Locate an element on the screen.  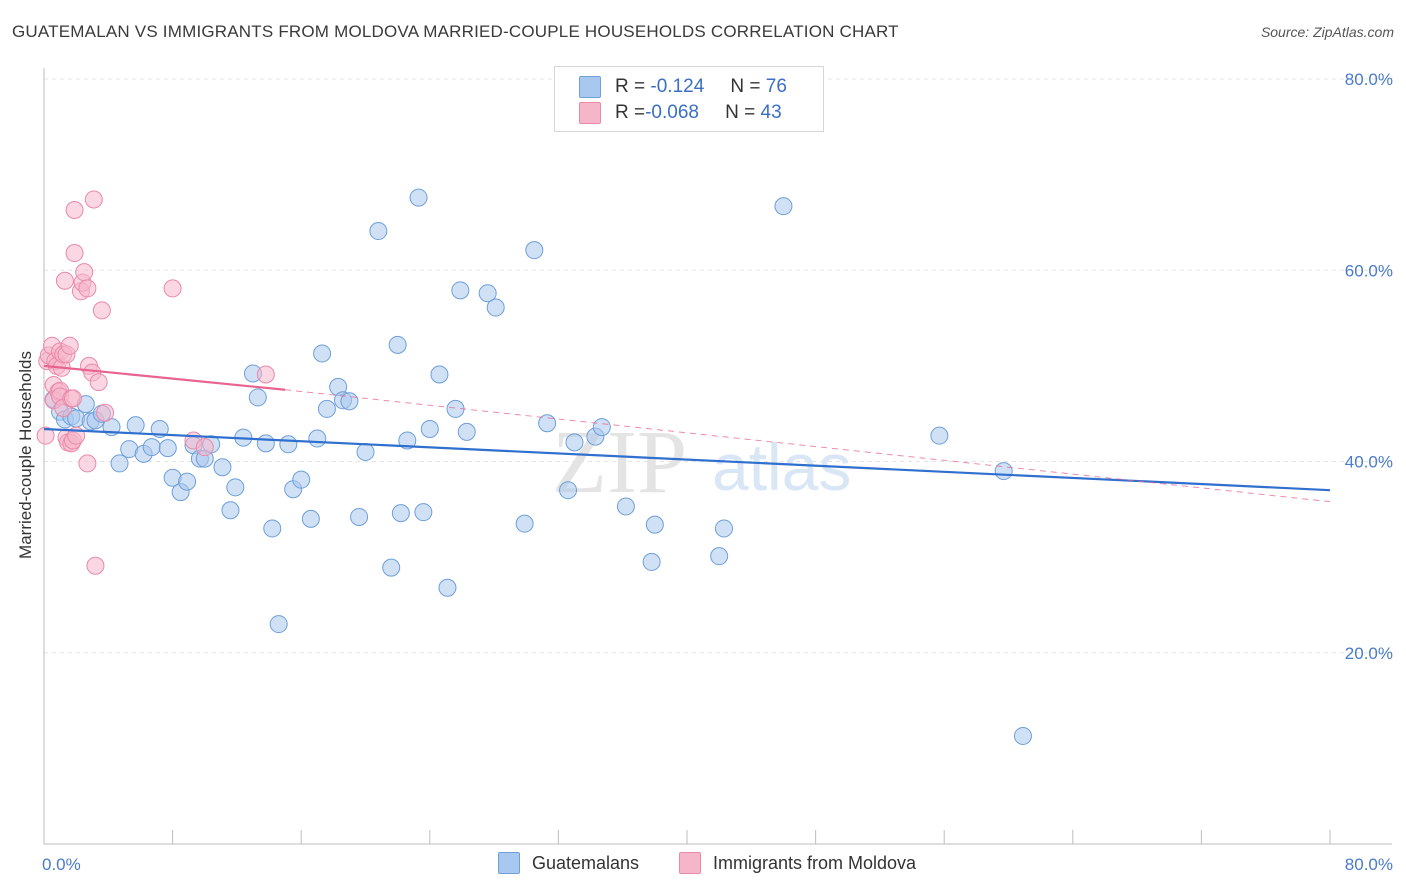
y-tick-label: 60.0% is located at coordinates (1369, 270).